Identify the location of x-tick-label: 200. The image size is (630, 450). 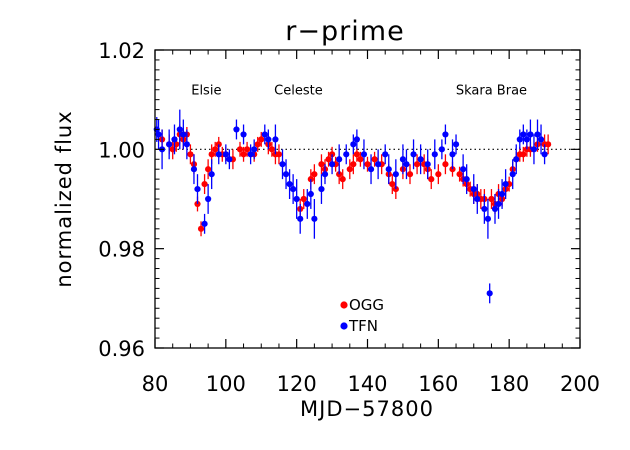
(580, 384).